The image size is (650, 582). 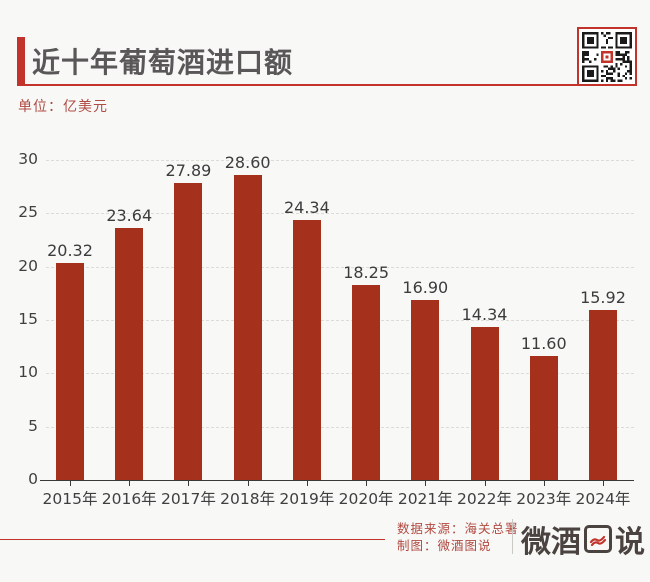 I want to click on qr-code-image, so click(x=607, y=56).